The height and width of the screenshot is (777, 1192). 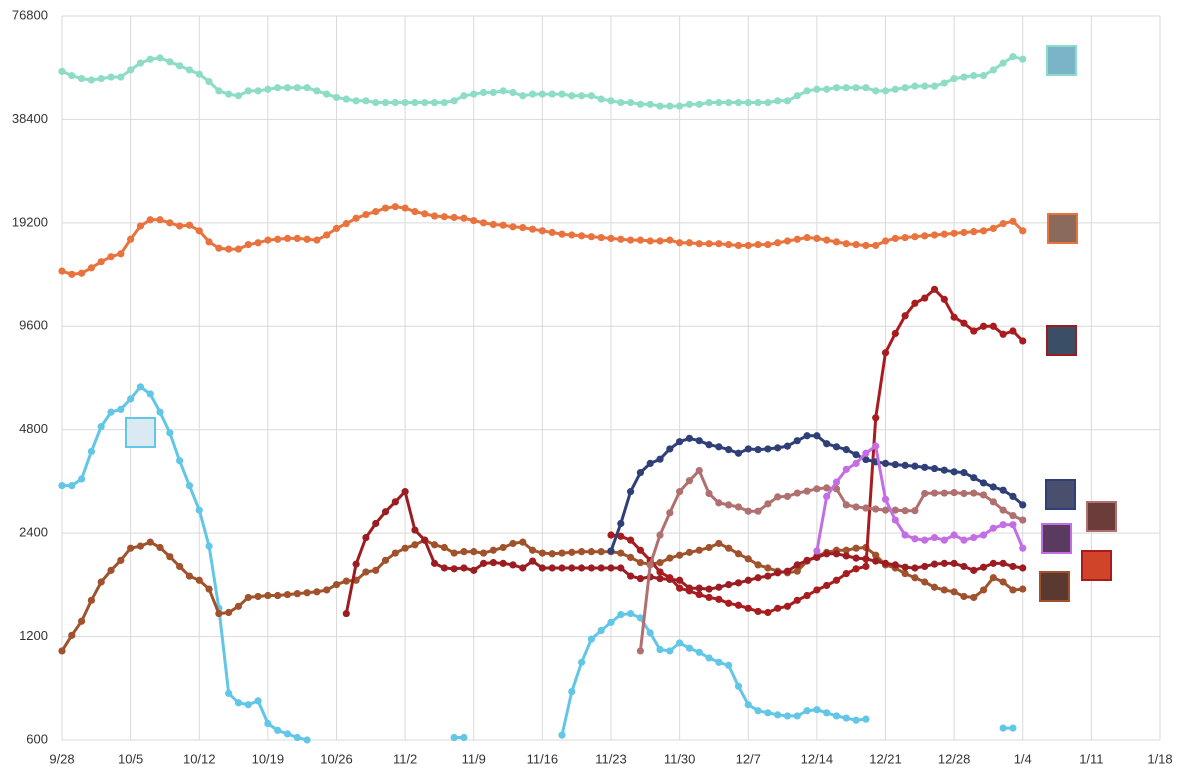 What do you see at coordinates (130, 758) in the screenshot?
I see `x-tick-label: 10/5` at bounding box center [130, 758].